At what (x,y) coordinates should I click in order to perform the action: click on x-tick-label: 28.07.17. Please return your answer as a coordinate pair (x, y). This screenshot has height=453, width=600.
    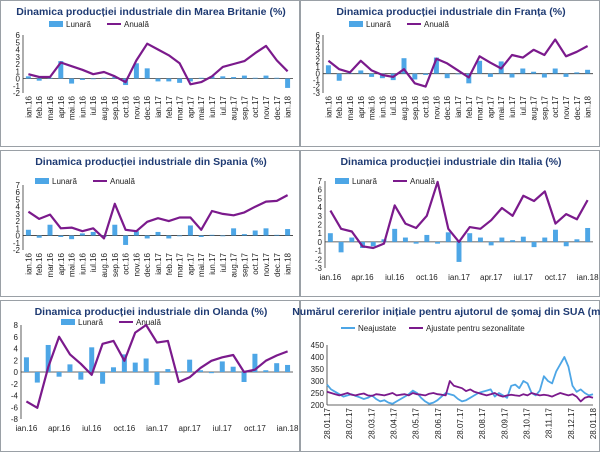
    Looking at the image, I should click on (460, 423).